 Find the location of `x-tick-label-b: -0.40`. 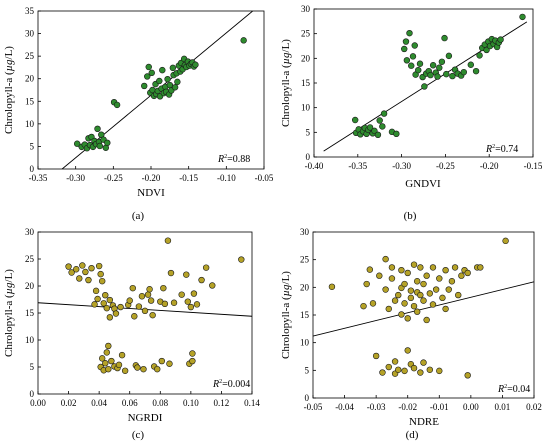

x-tick-label-b: -0.40 is located at coordinates (314, 166).